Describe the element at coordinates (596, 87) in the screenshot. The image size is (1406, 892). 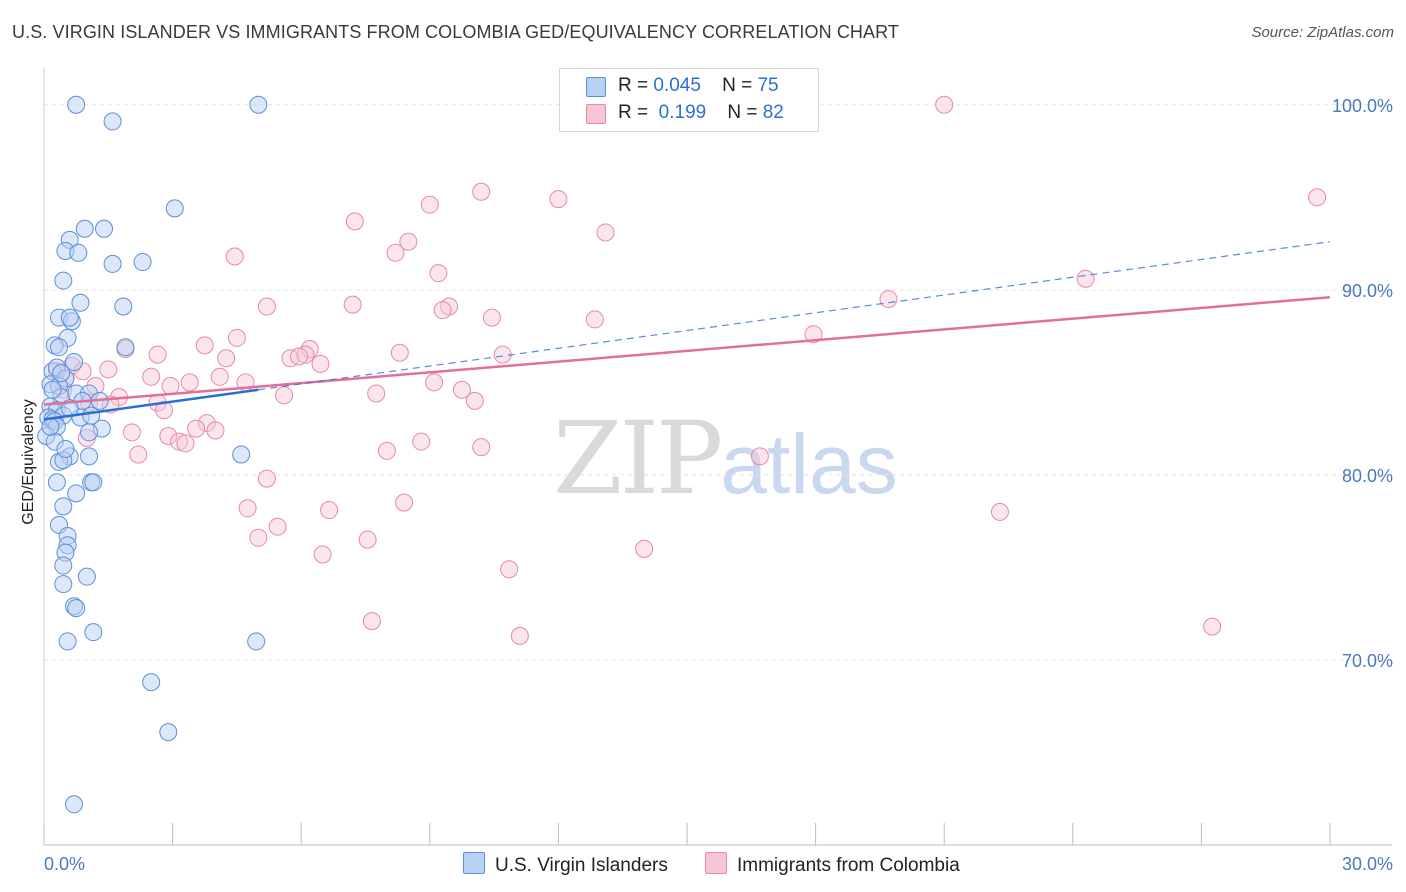
I see `legend-swatch-blue` at that location.